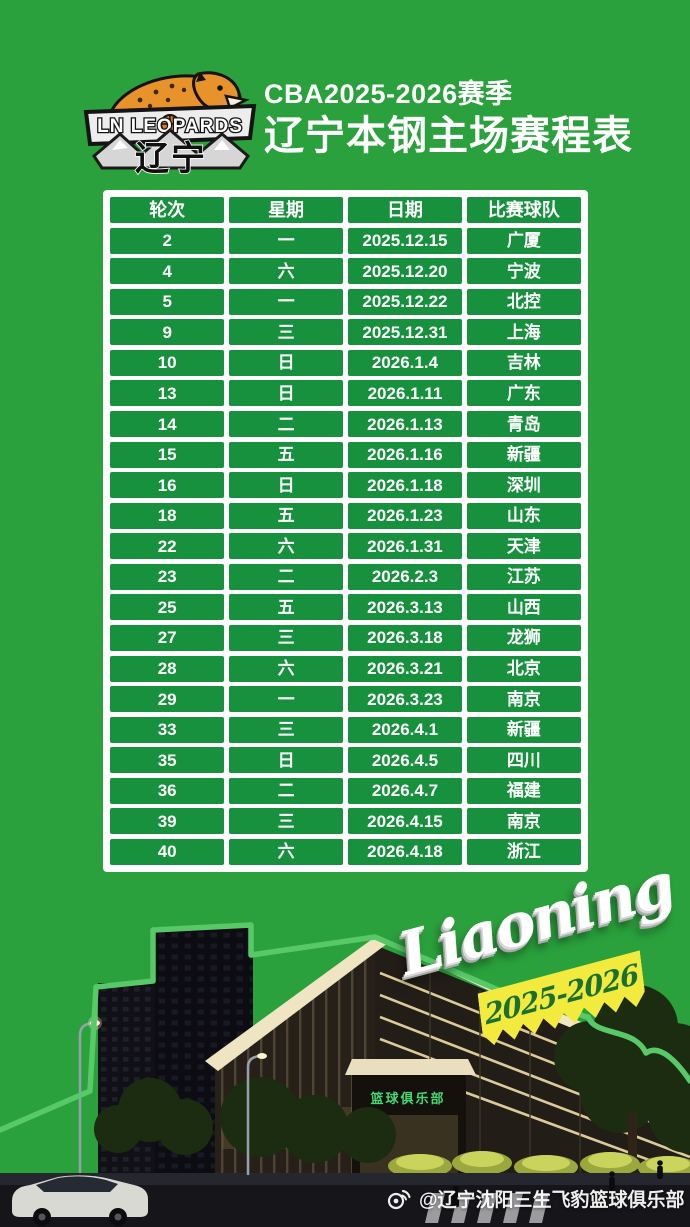 The width and height of the screenshot is (690, 1227). What do you see at coordinates (523, 485) in the screenshot?
I see `table-cell: 深圳` at bounding box center [523, 485].